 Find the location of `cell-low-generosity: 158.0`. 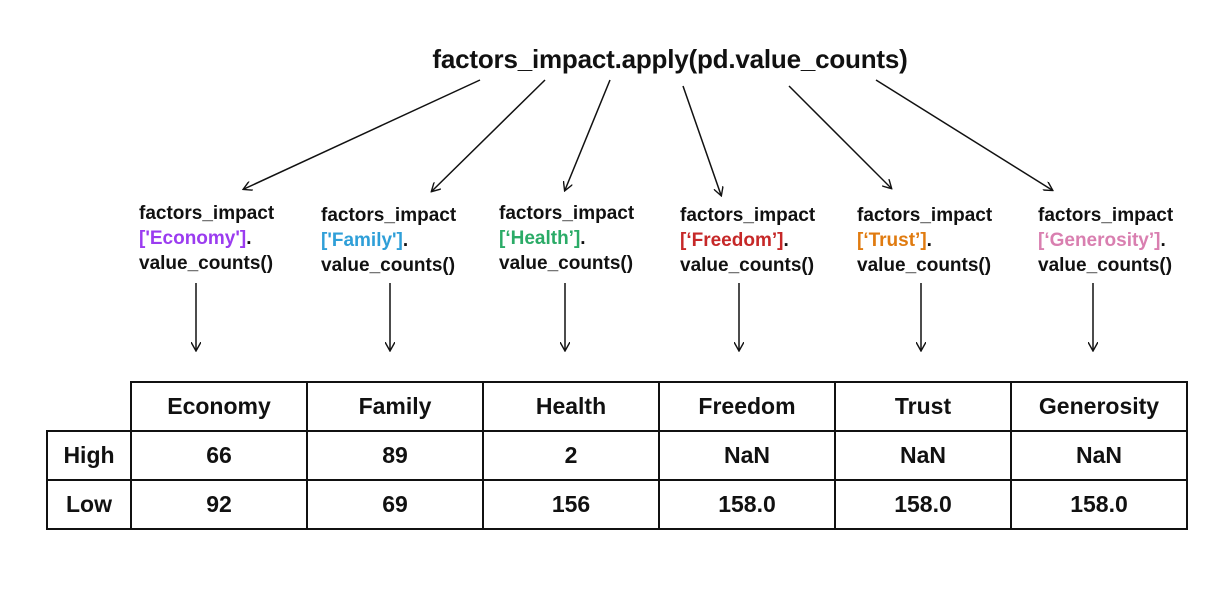

cell-low-generosity: 158.0 is located at coordinates (1099, 504).